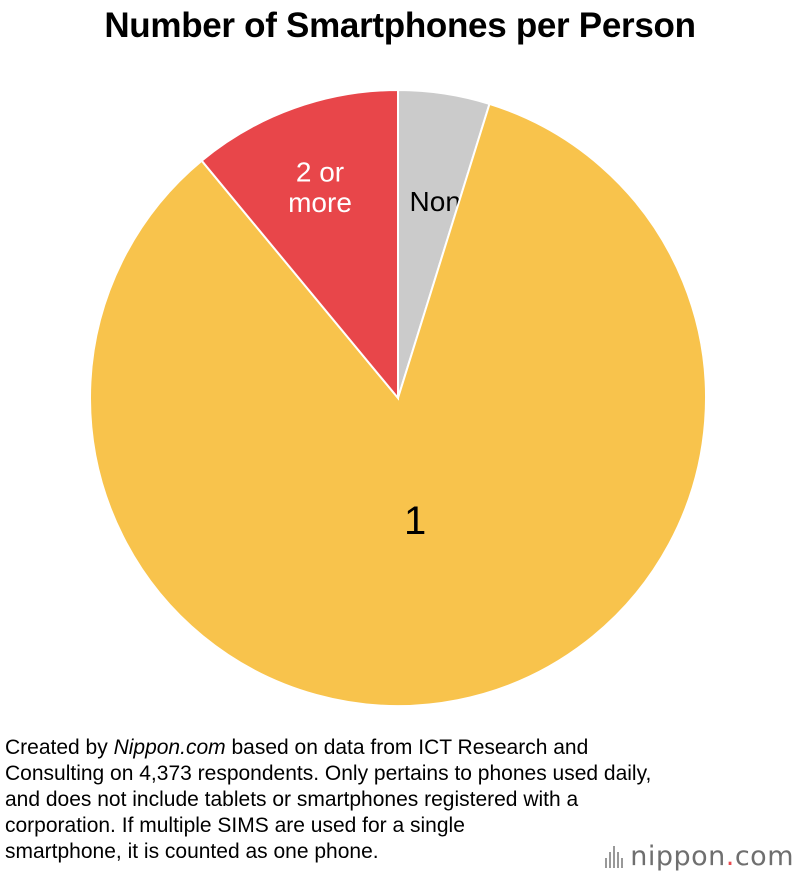  Describe the element at coordinates (712, 856) in the screenshot. I see `brand-wordmark: nippon.com` at that location.